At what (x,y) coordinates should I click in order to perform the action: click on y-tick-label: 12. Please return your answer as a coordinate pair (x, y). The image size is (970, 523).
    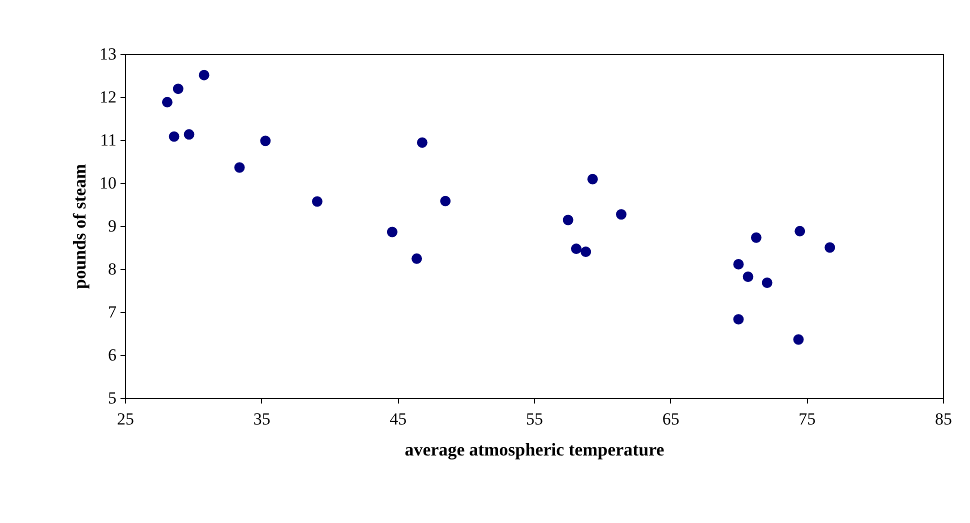
    Looking at the image, I should click on (108, 97).